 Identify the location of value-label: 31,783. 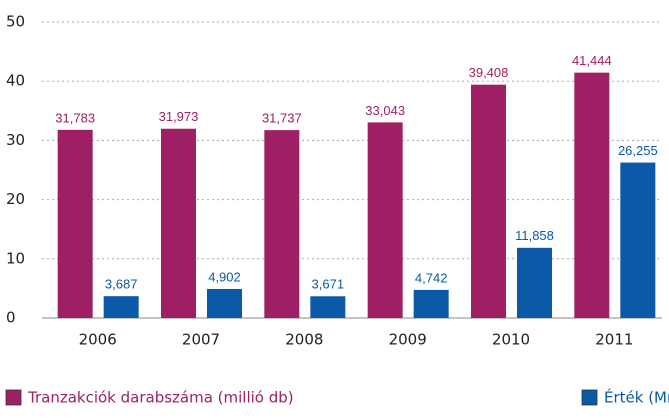
(75, 117).